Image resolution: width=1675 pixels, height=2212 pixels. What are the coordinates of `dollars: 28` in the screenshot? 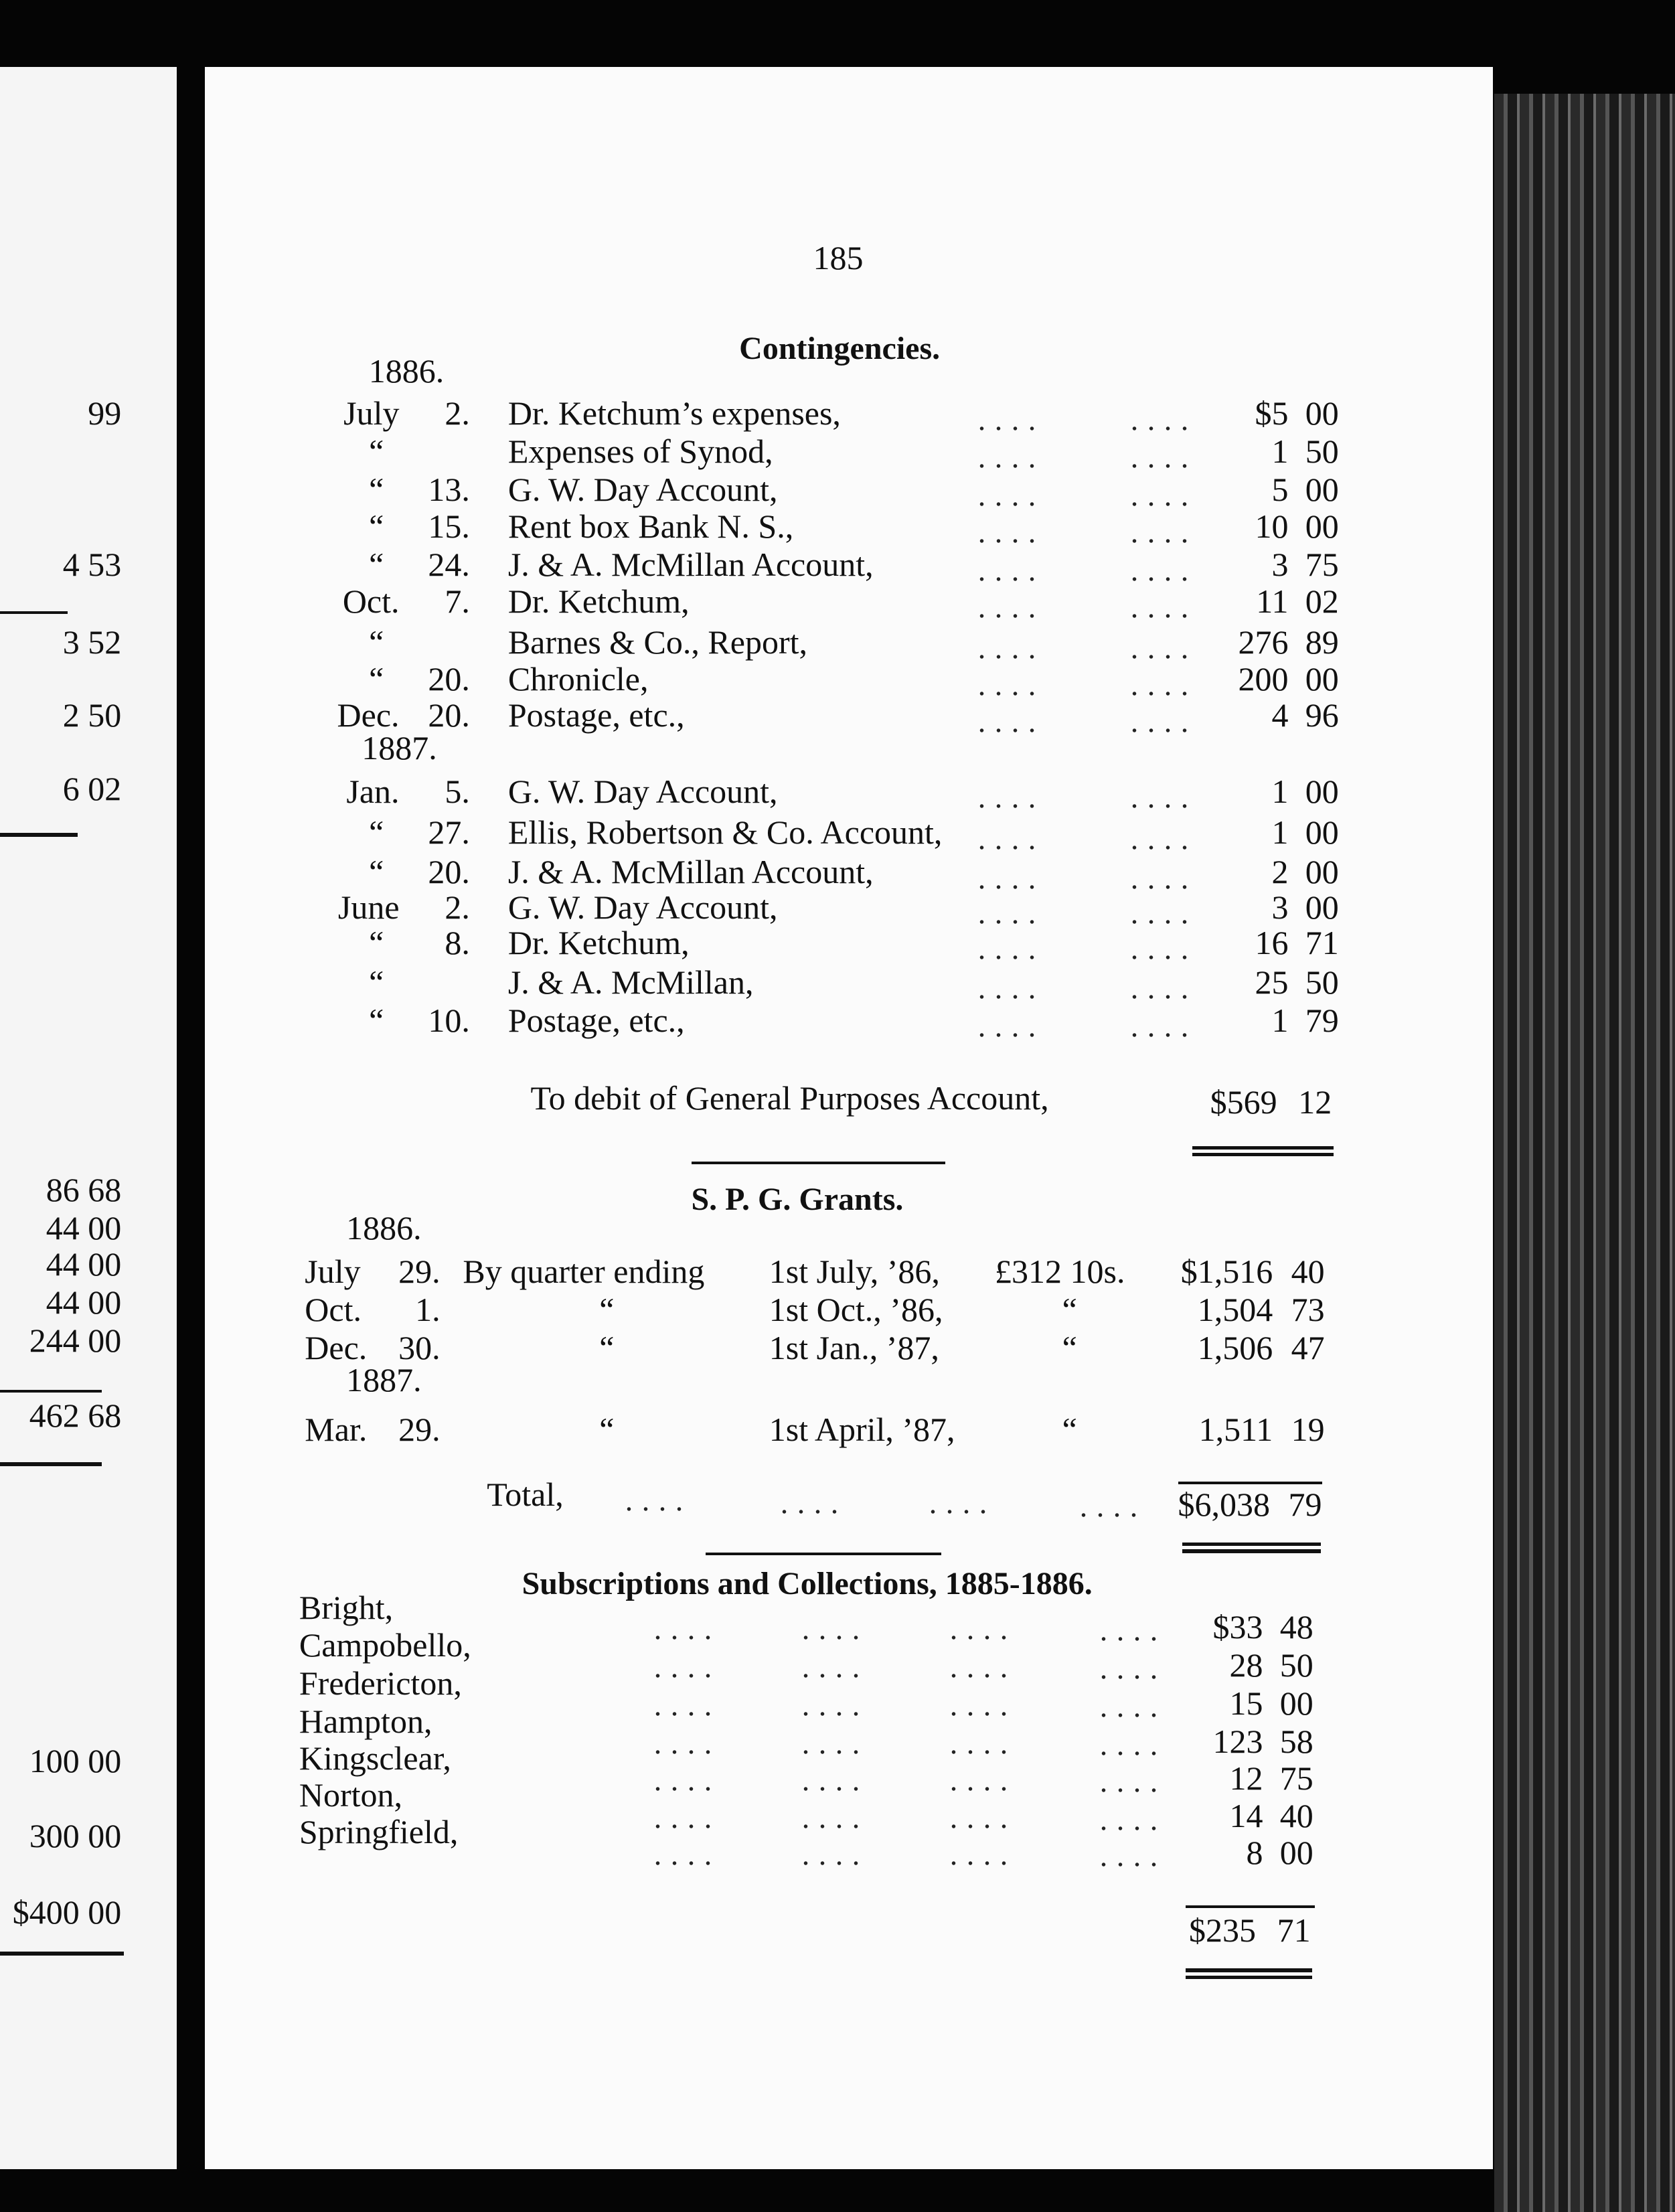 It's located at (1246, 1665).